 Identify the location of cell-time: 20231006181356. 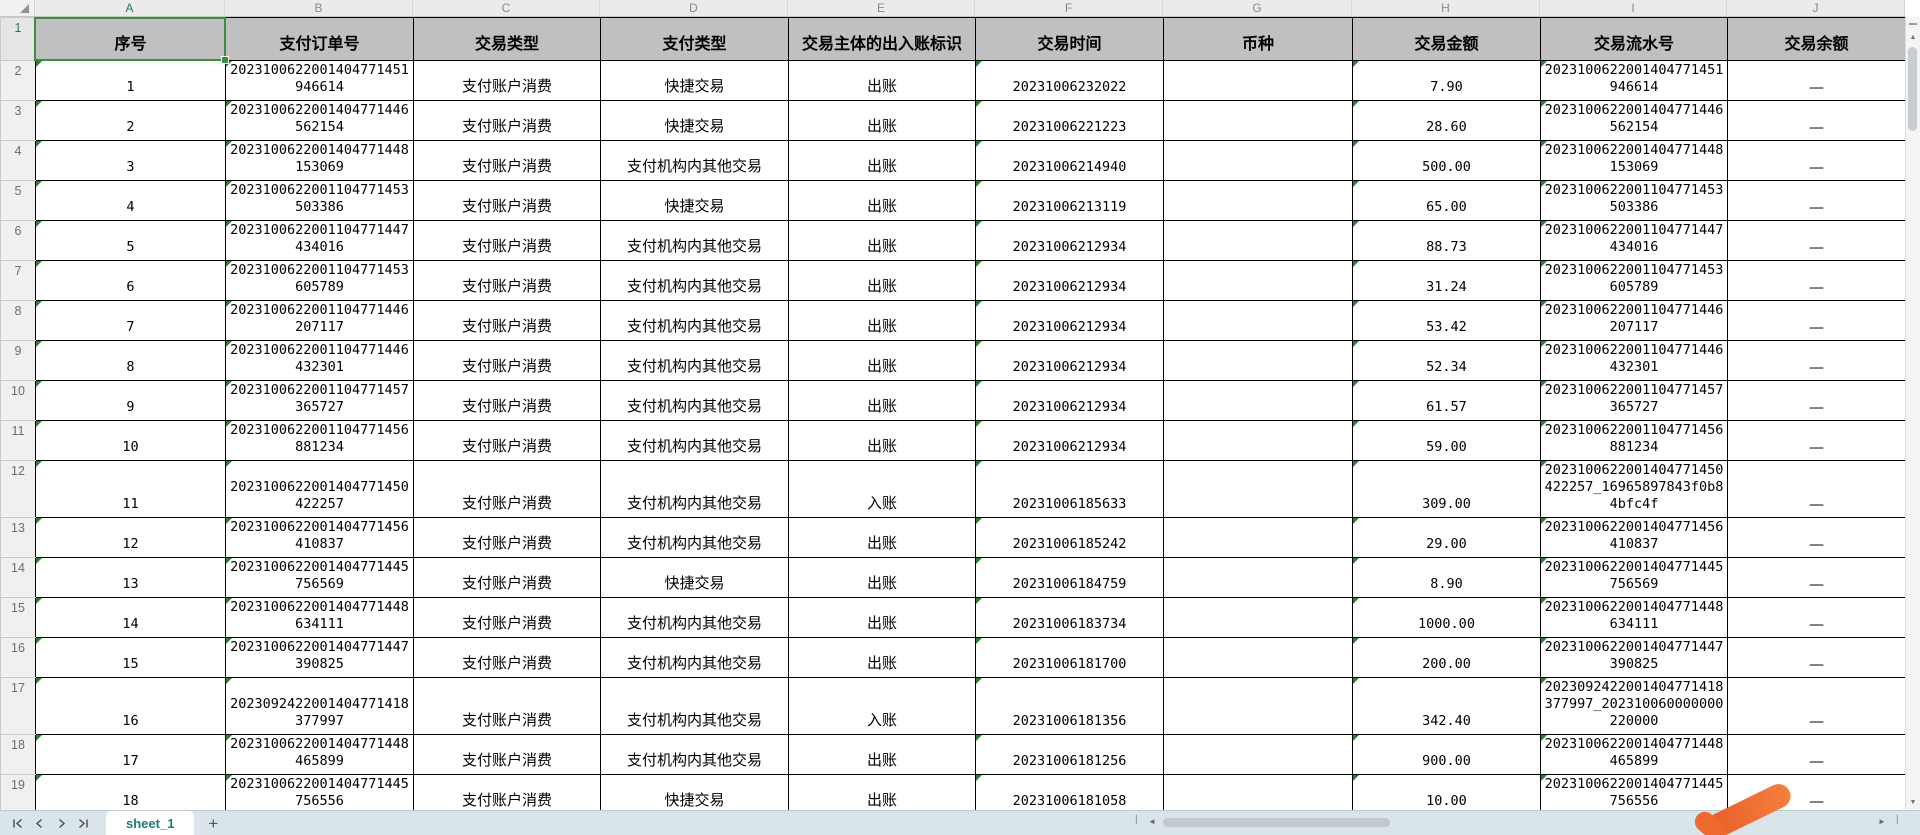
(1069, 706).